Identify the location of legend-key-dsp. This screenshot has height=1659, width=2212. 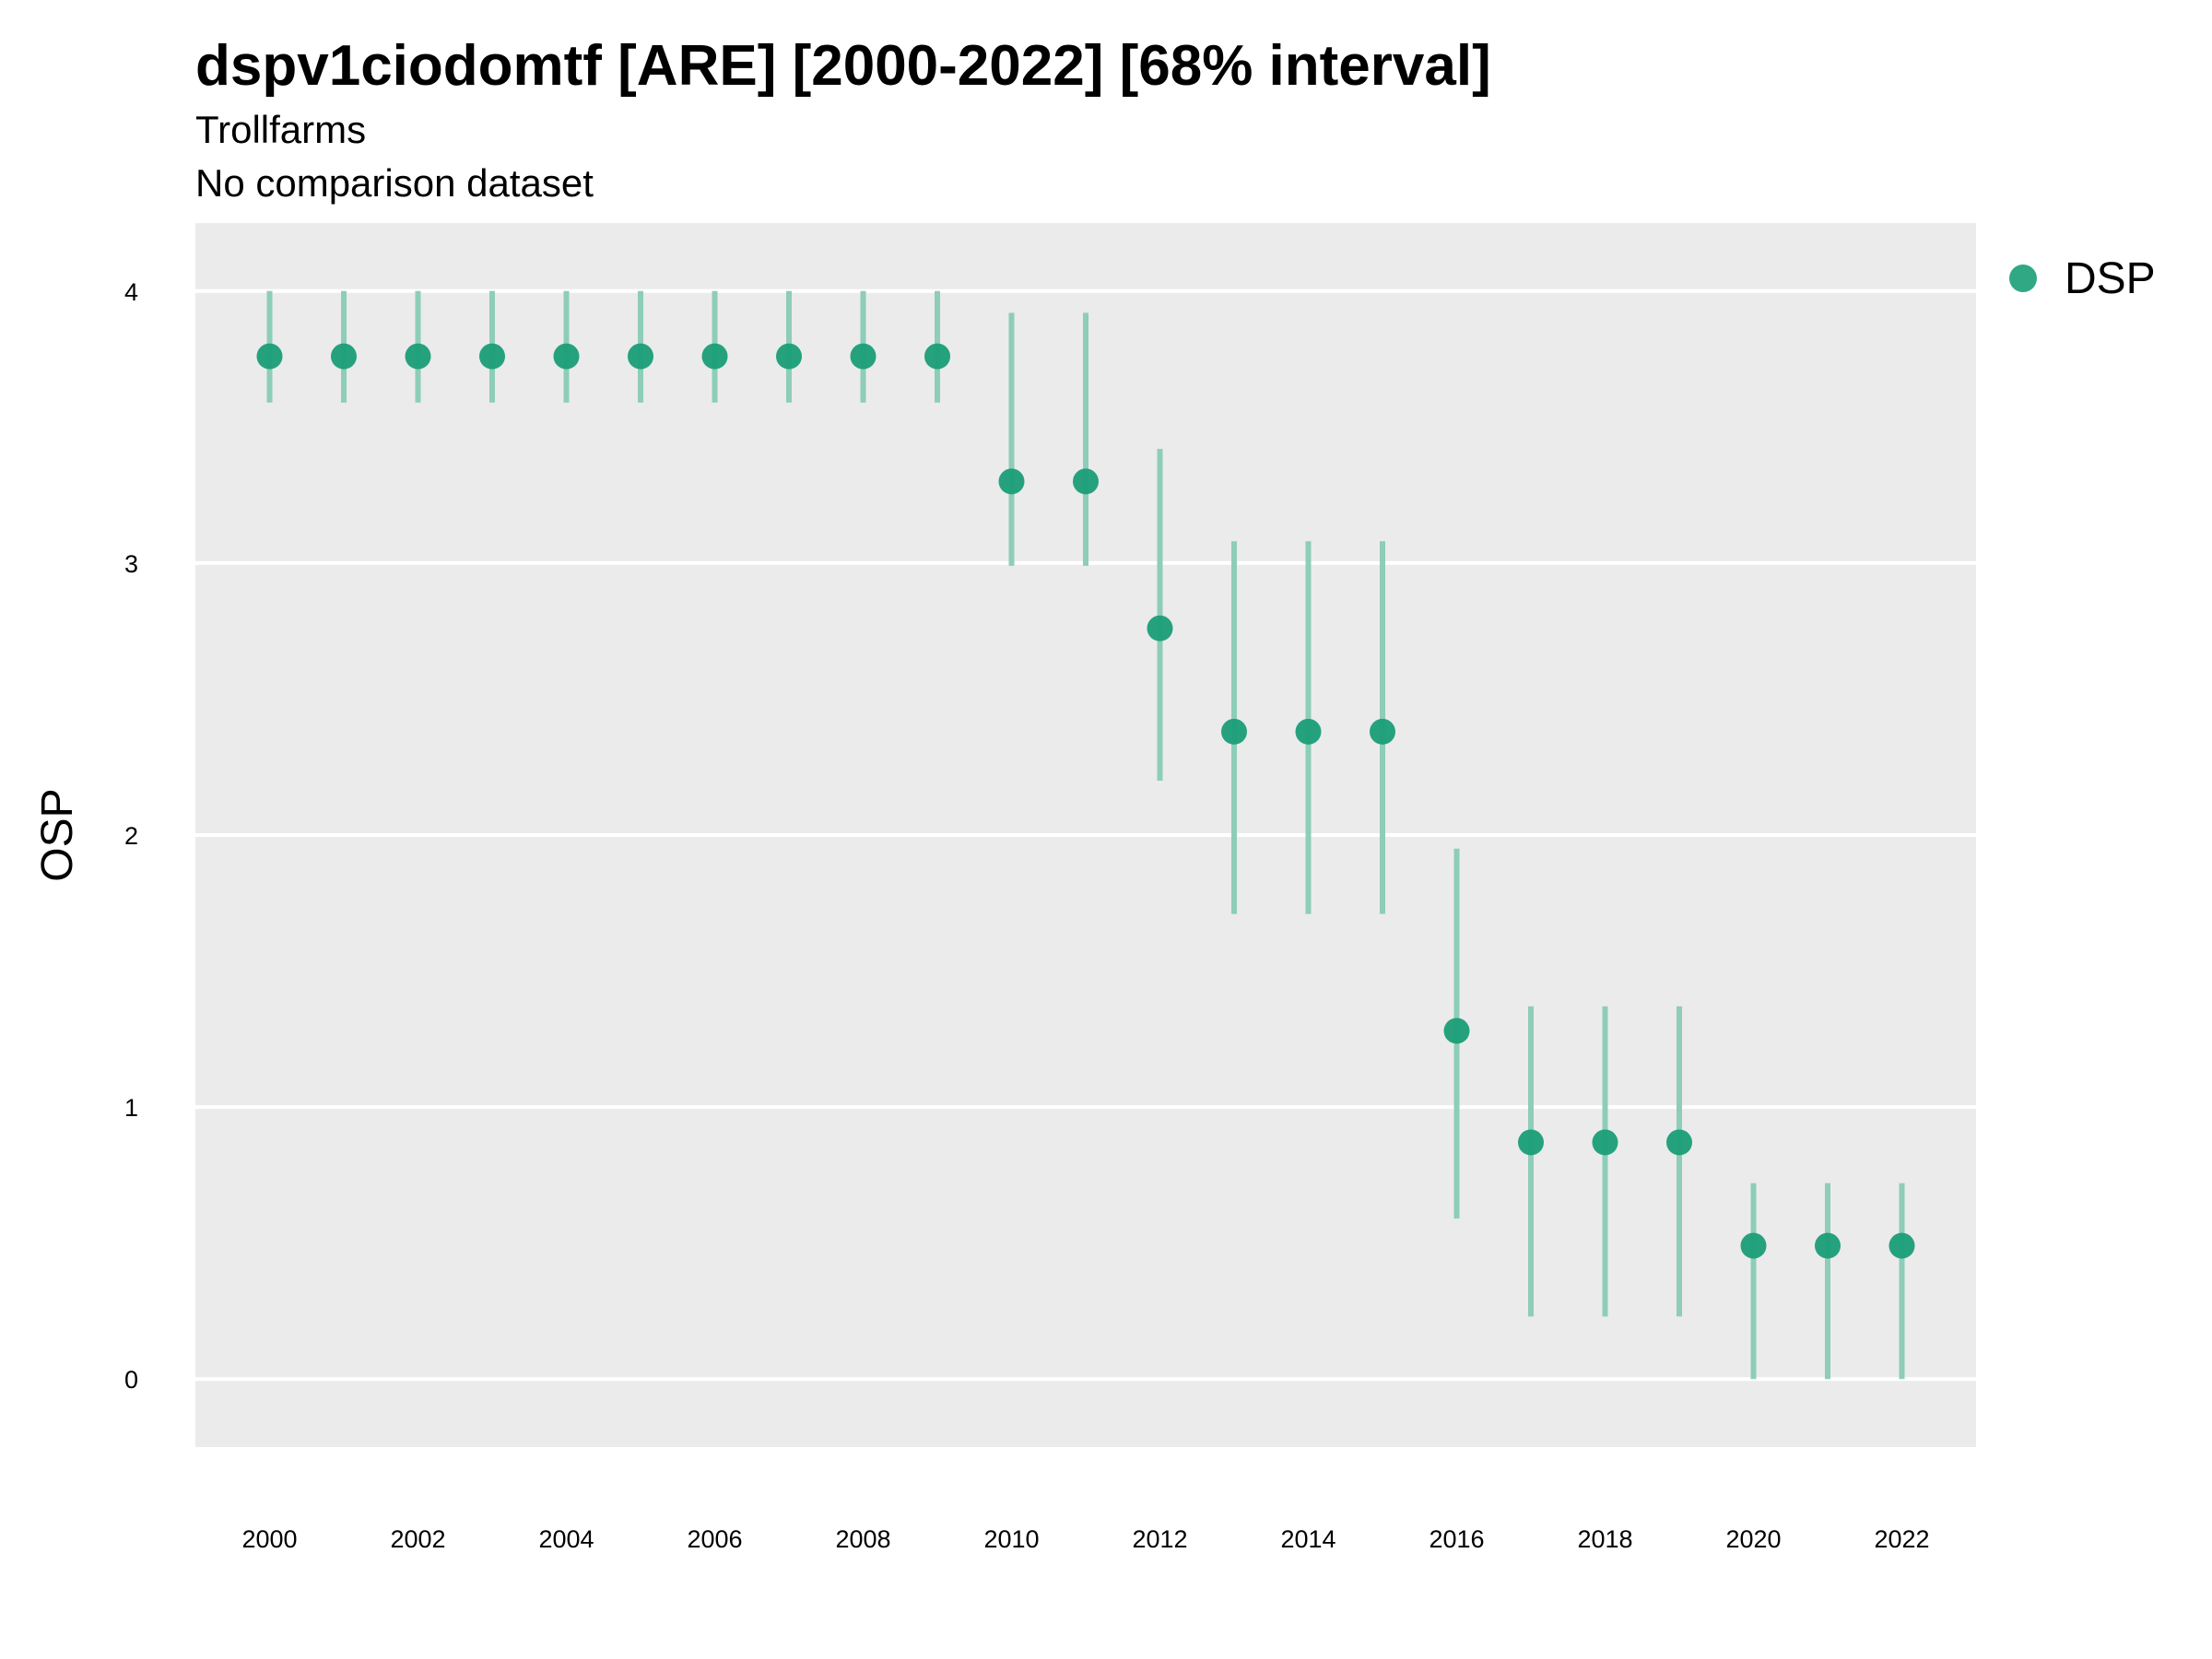
(2023, 278).